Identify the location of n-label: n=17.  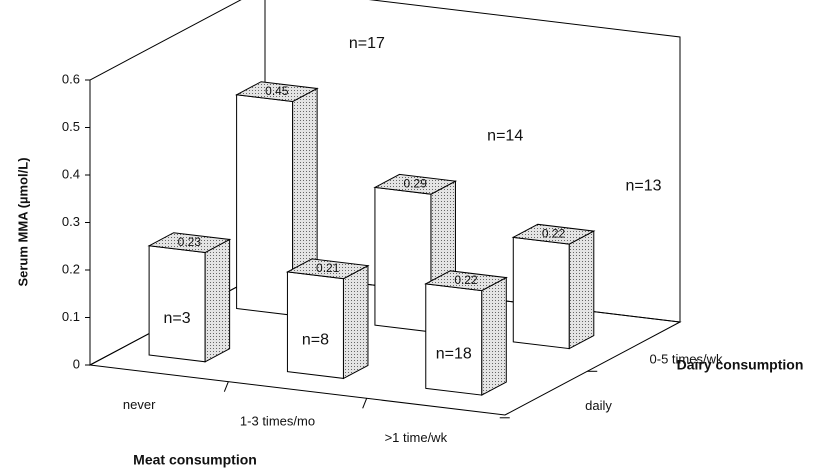
(367, 43).